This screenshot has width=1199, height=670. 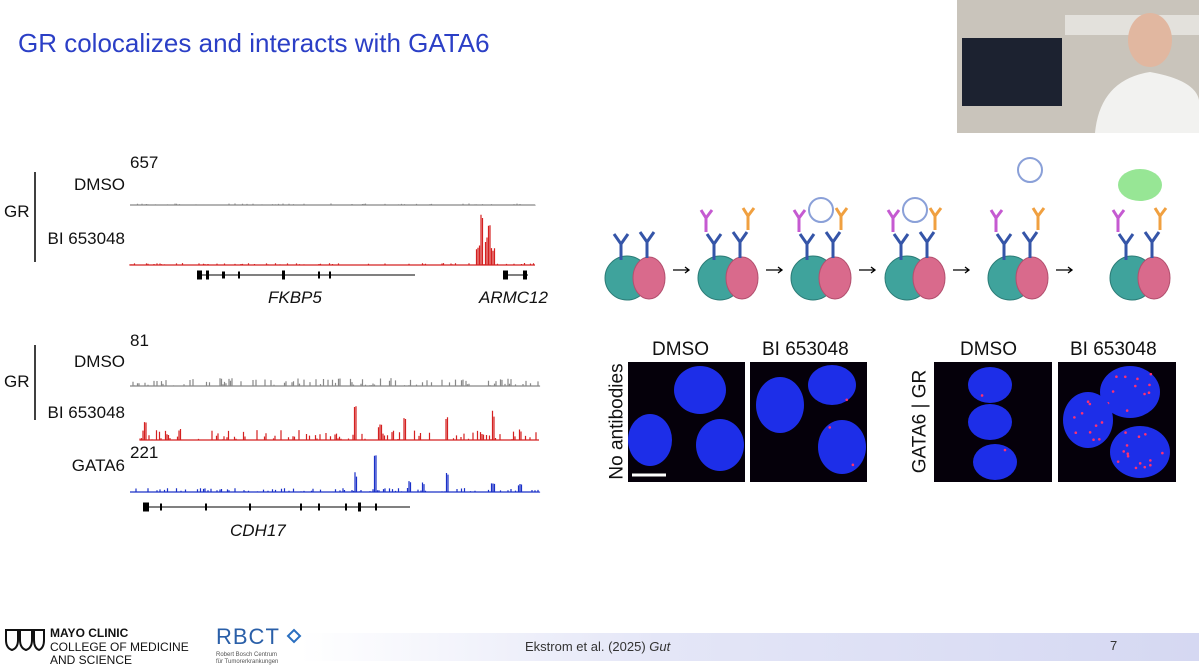 I want to click on citation-journal: Gut, so click(x=660, y=646).